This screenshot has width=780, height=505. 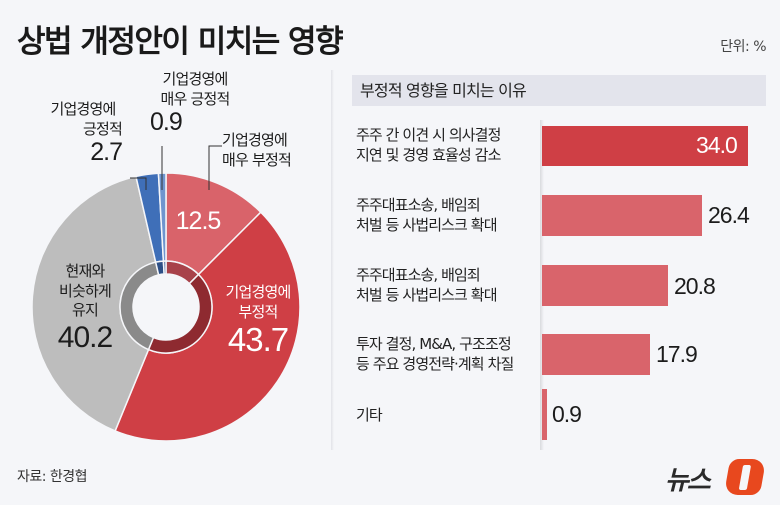 What do you see at coordinates (86, 133) in the screenshot?
I see `label-positive: 기업경영에 긍정적 2.7` at bounding box center [86, 133].